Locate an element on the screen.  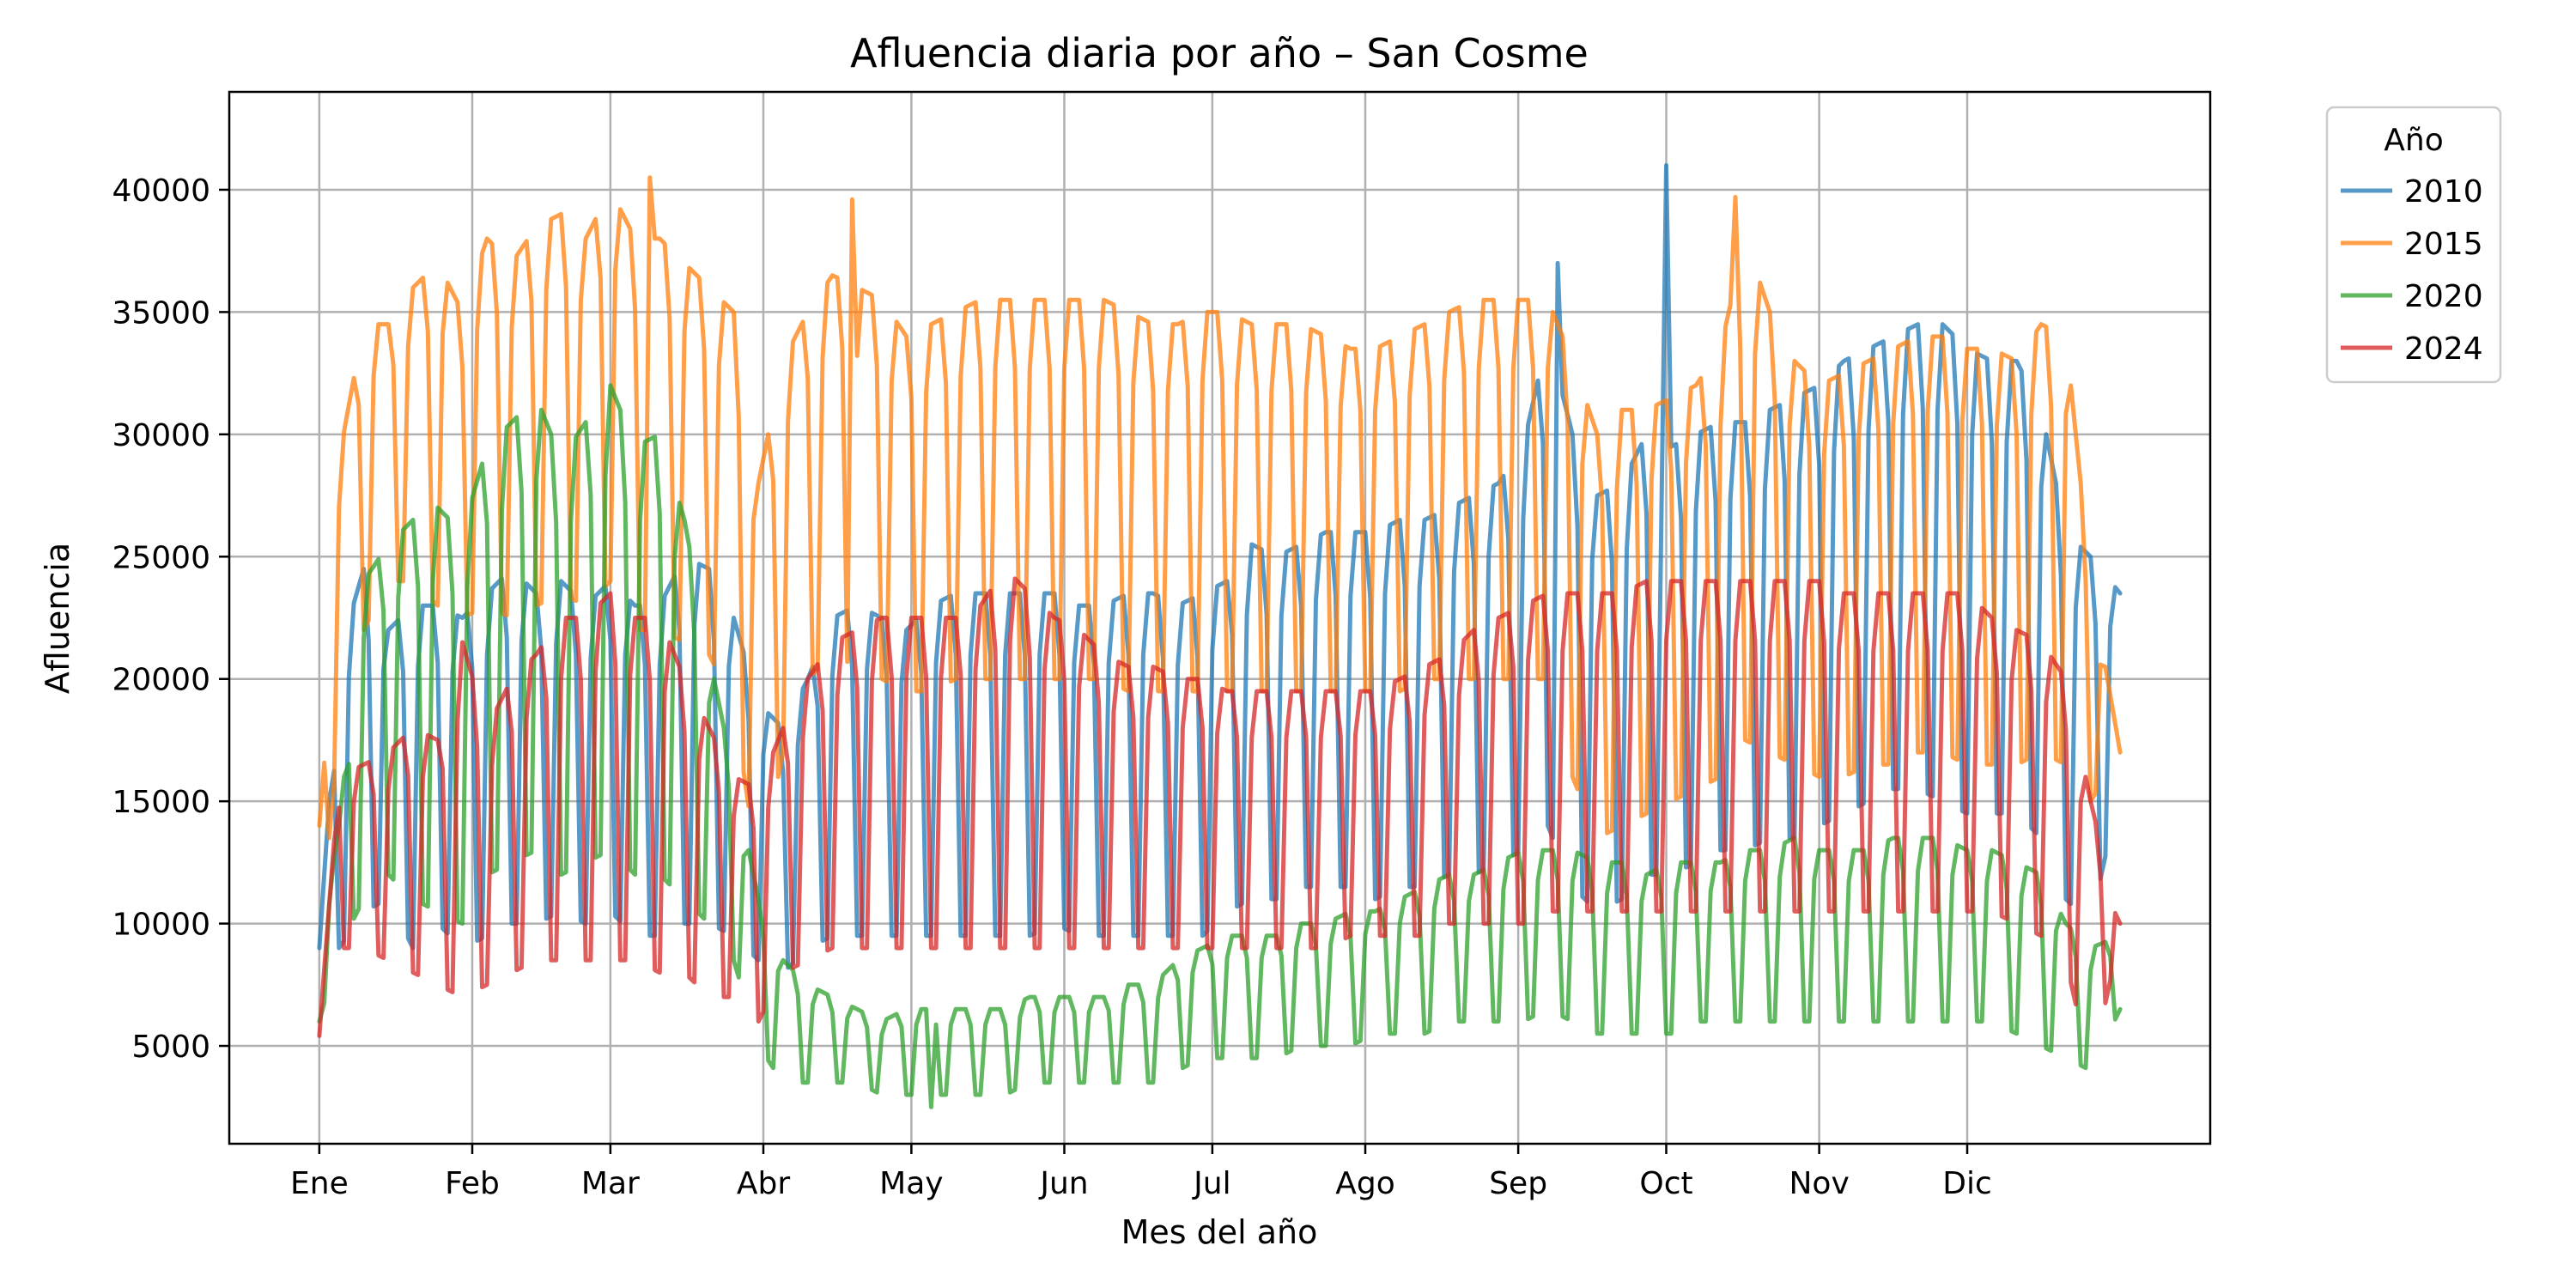
y-axis-label: Afluencia is located at coordinates (58, 618).